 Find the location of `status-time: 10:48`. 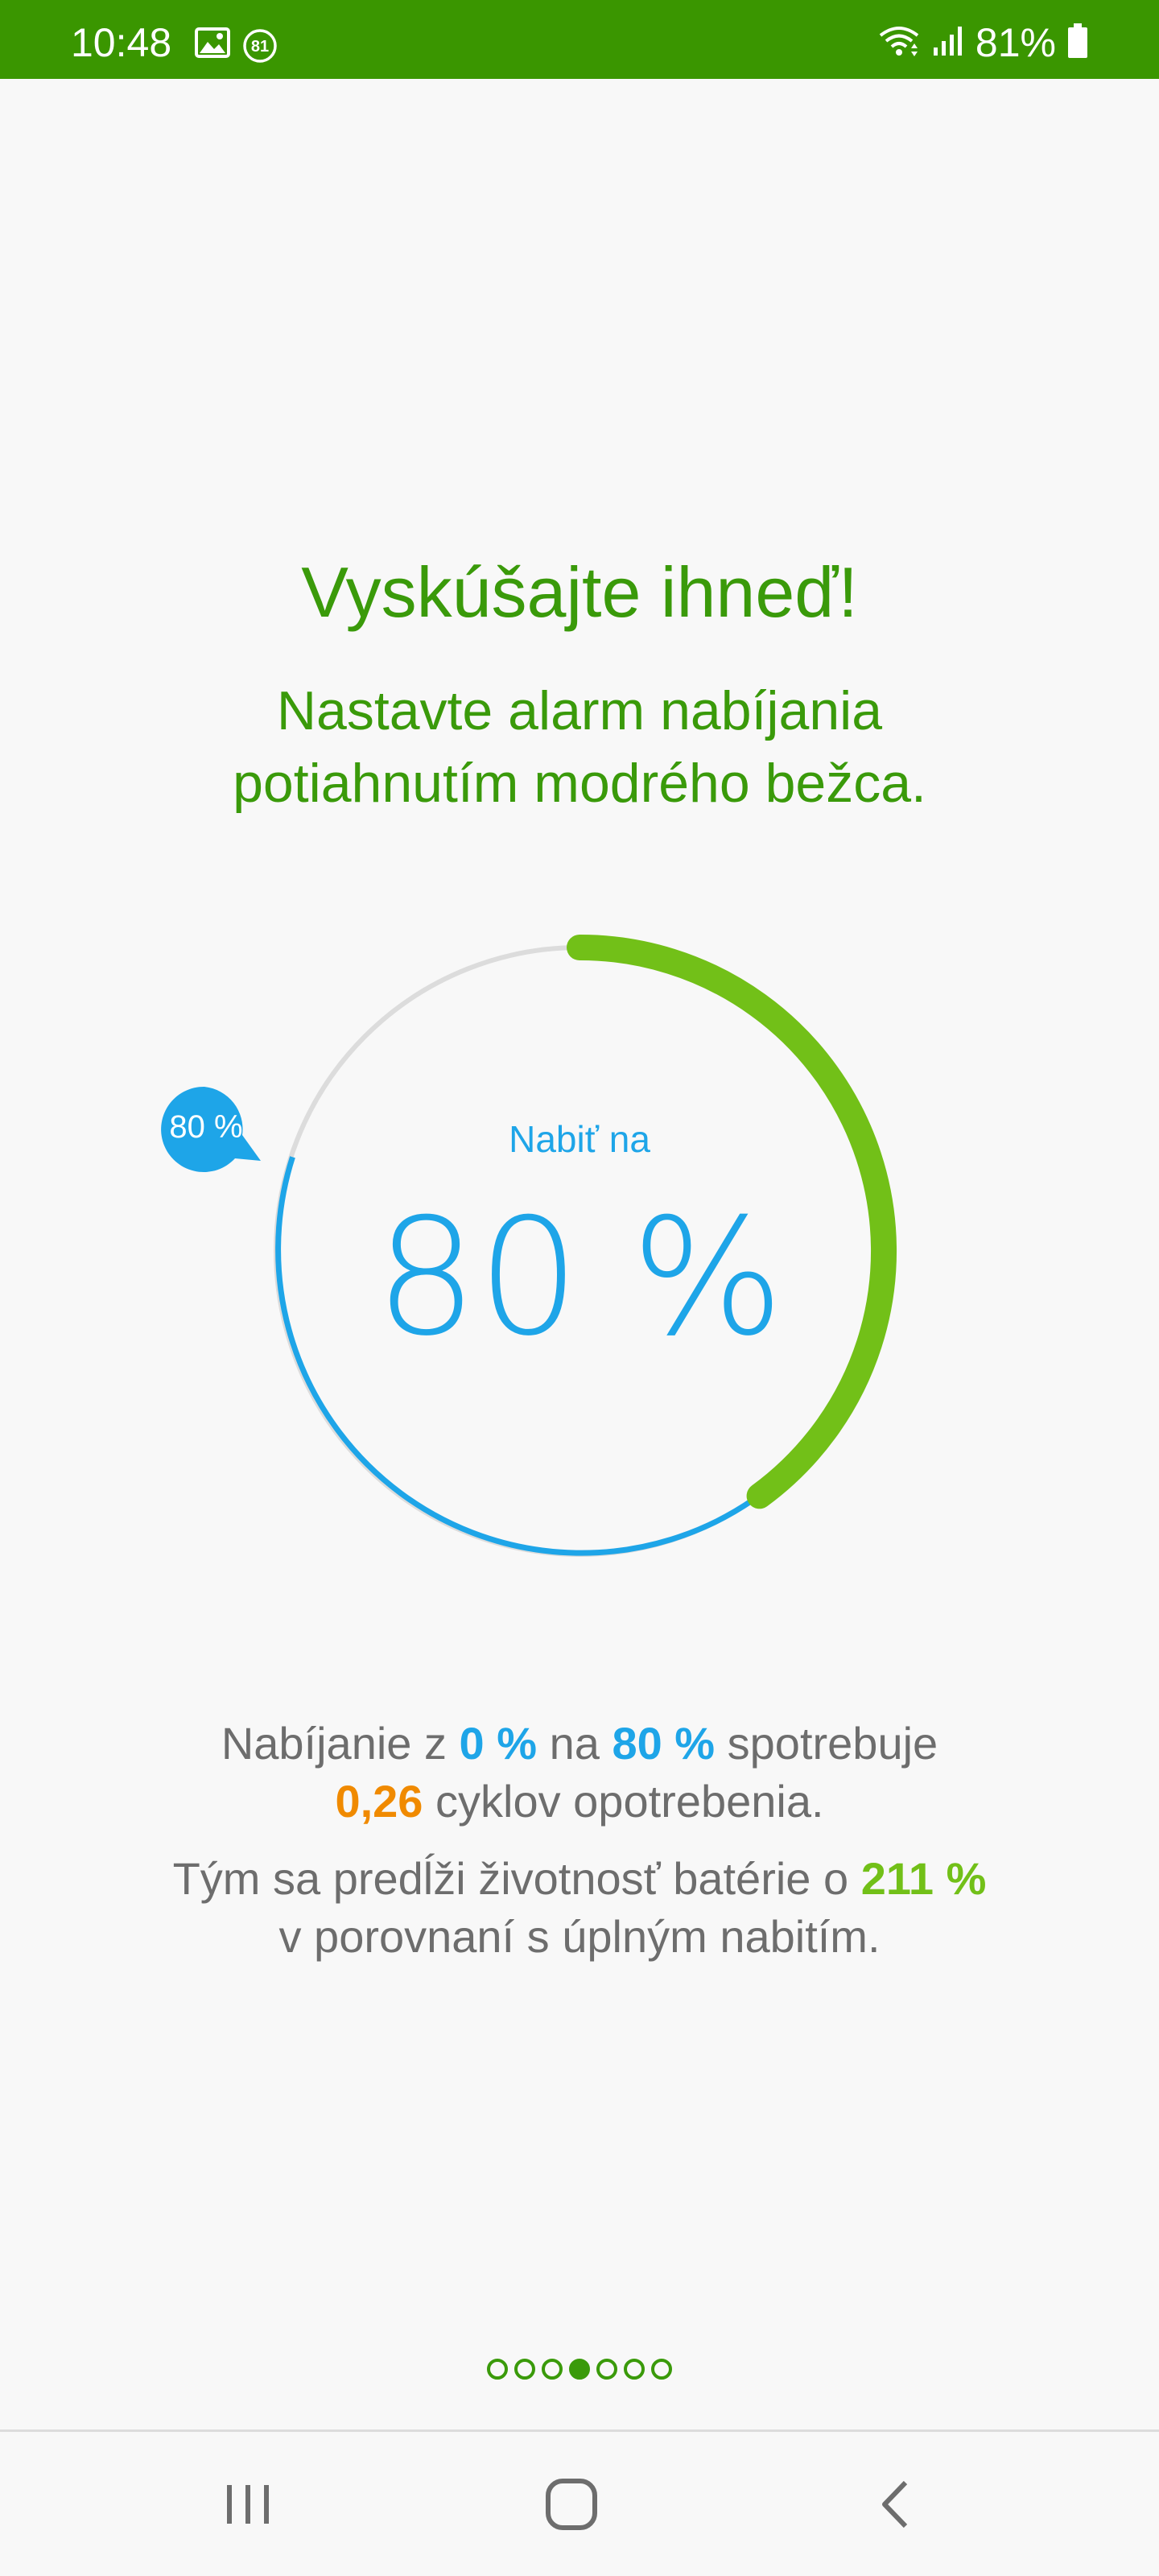

status-time: 10:48 is located at coordinates (121, 42).